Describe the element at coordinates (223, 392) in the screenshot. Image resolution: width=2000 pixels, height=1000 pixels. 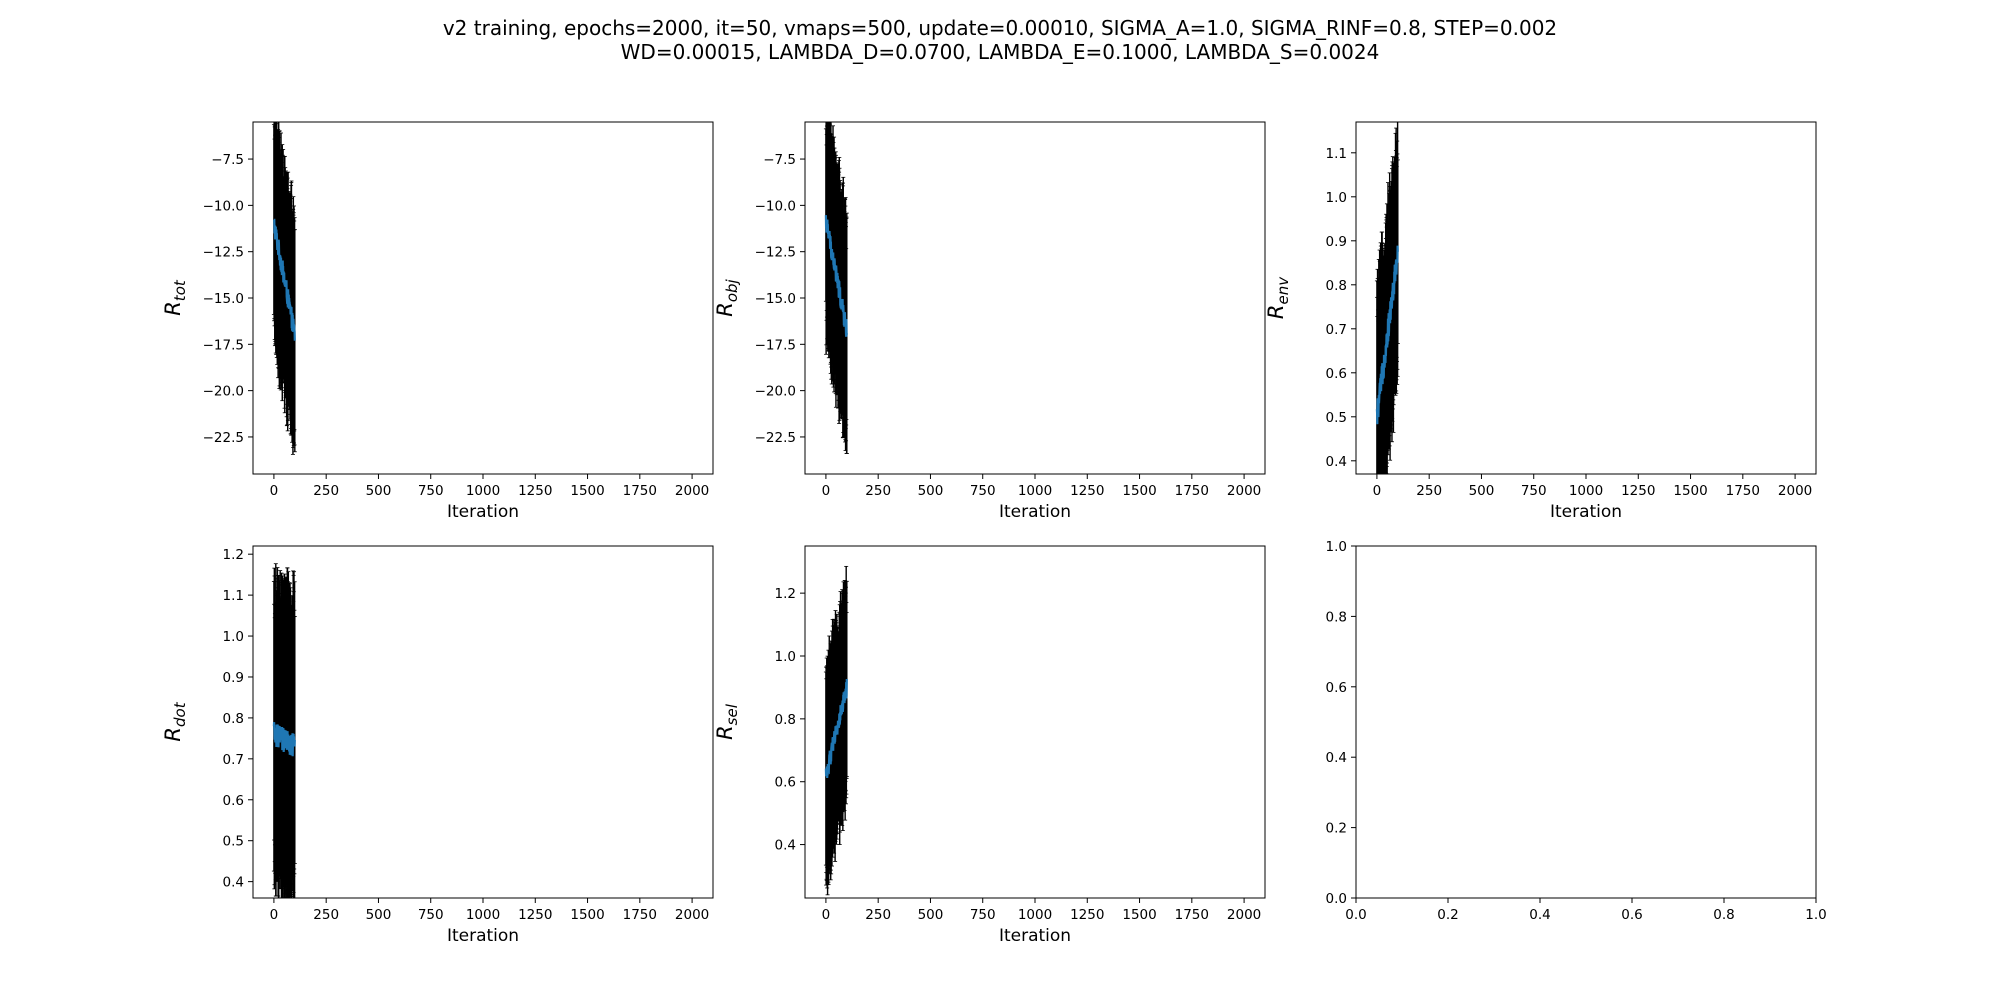
I see `y-tick-label: −20.0` at that location.